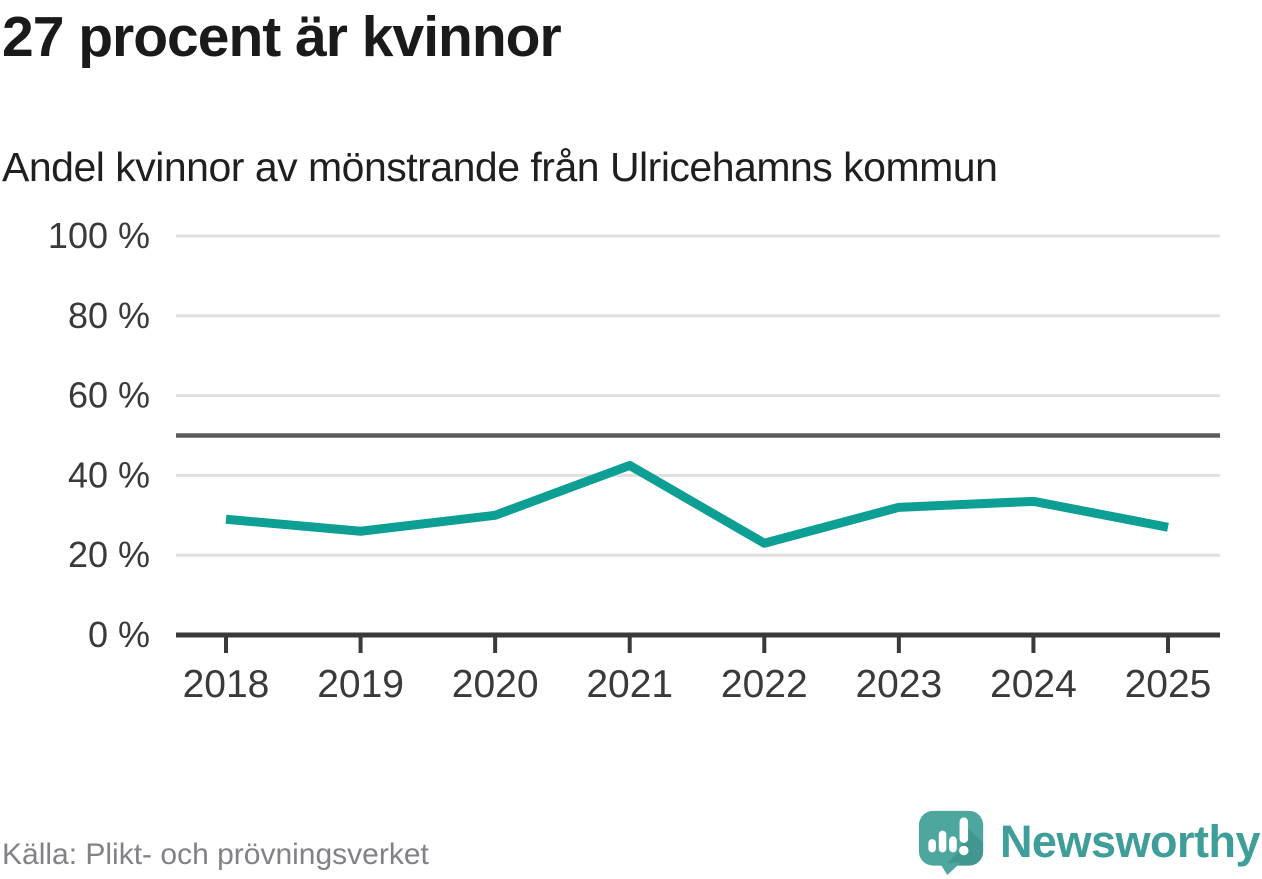 This screenshot has width=1262, height=879. Describe the element at coordinates (1168, 684) in the screenshot. I see `x-axis-label: 2025` at that location.